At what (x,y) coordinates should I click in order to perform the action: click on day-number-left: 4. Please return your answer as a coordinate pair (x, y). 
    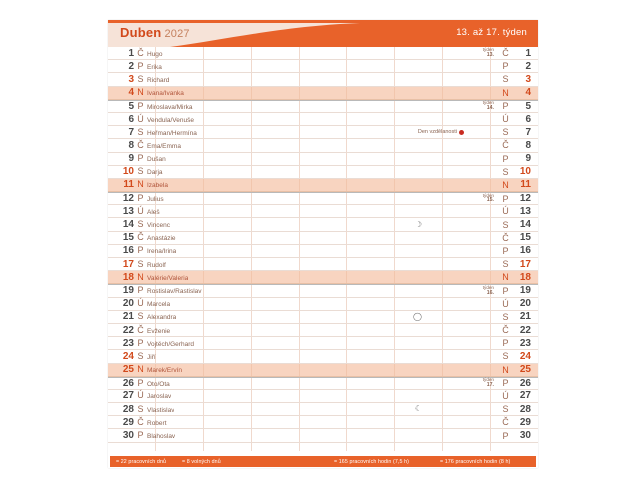
    Looking at the image, I should click on (131, 93).